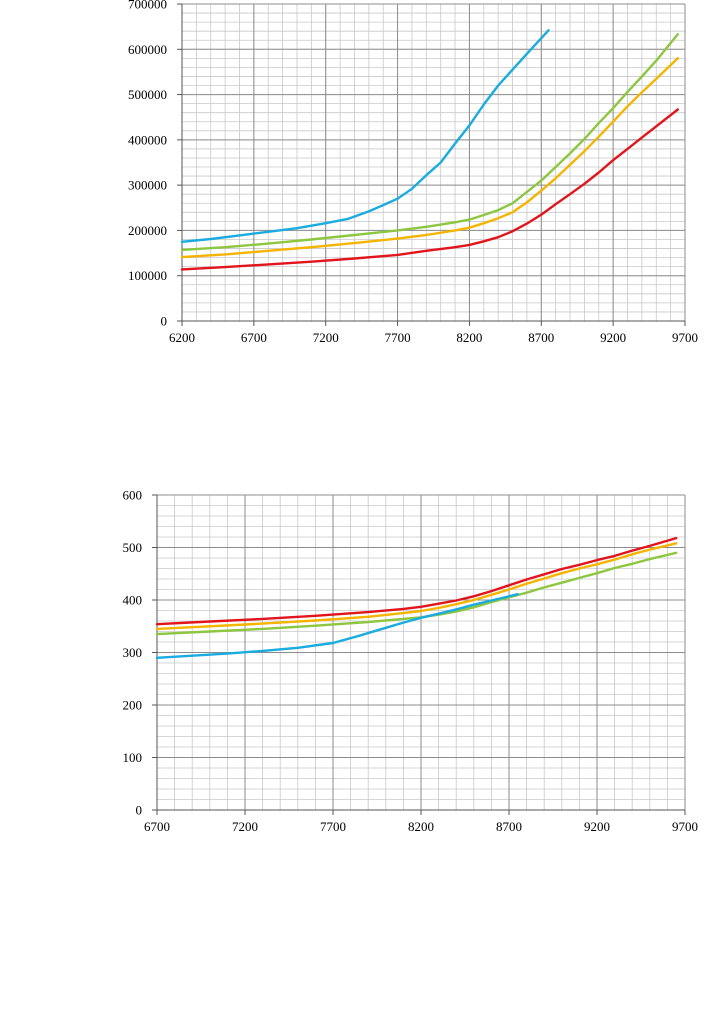 The width and height of the screenshot is (715, 1036). What do you see at coordinates (133, 547) in the screenshot?
I see `y-tick-label: 500` at bounding box center [133, 547].